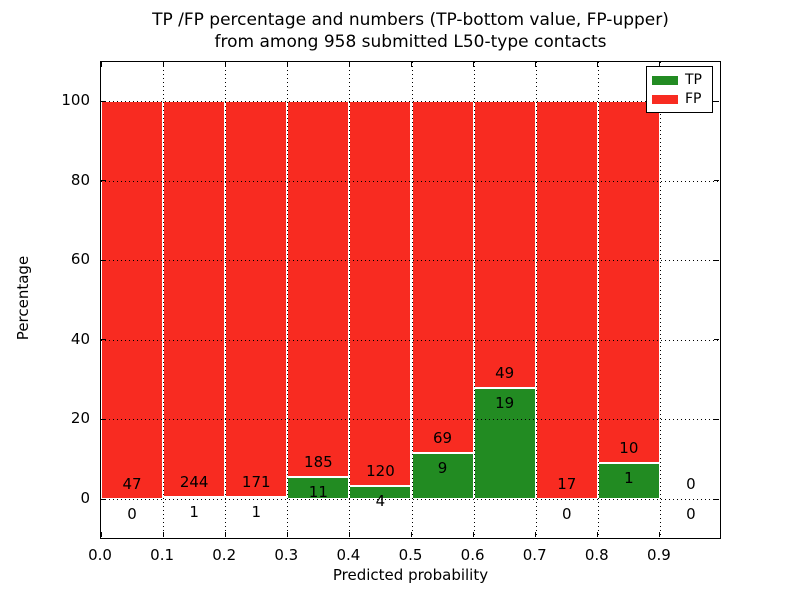  Describe the element at coordinates (505, 402) in the screenshot. I see `tp-count-label: 19` at that location.